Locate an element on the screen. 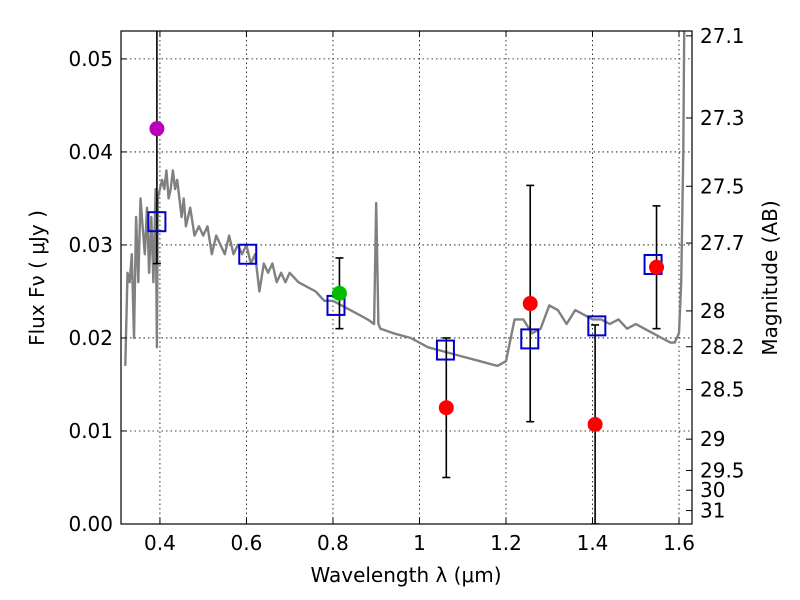  y2-tick-label: 27.3 is located at coordinates (722, 118).